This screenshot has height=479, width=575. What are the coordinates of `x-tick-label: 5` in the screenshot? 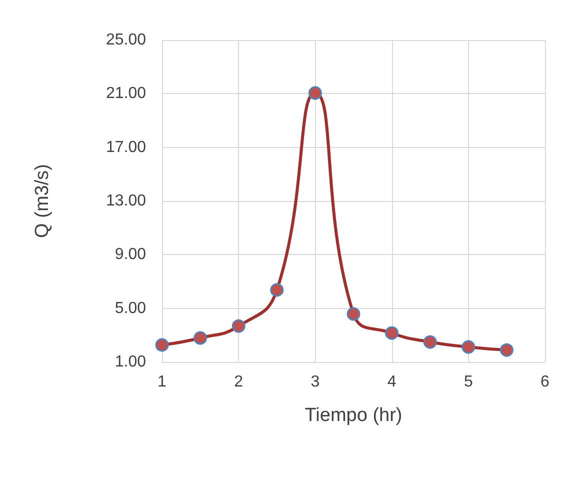 It's located at (468, 382).